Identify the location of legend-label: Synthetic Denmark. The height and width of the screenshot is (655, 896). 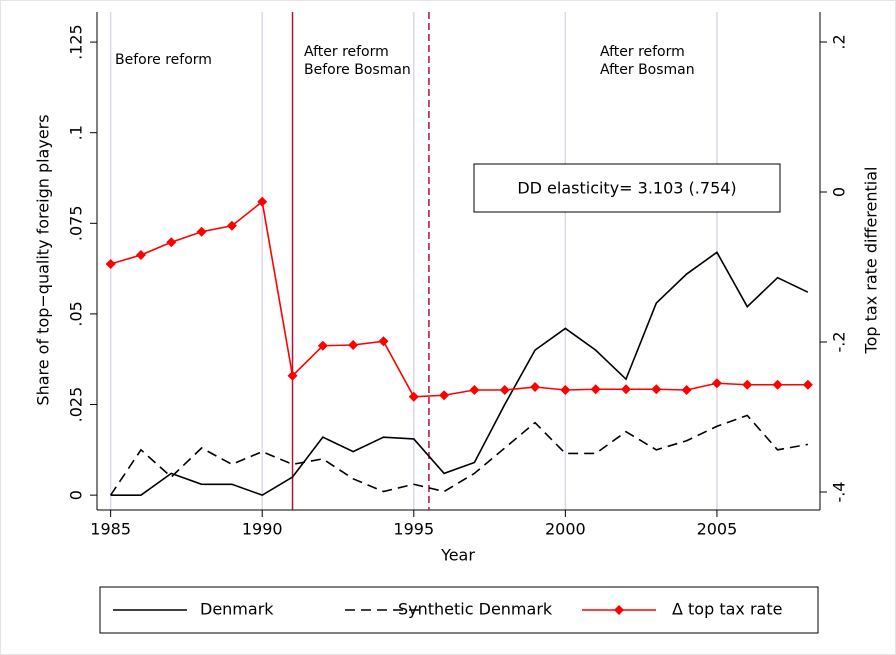
(475, 609).